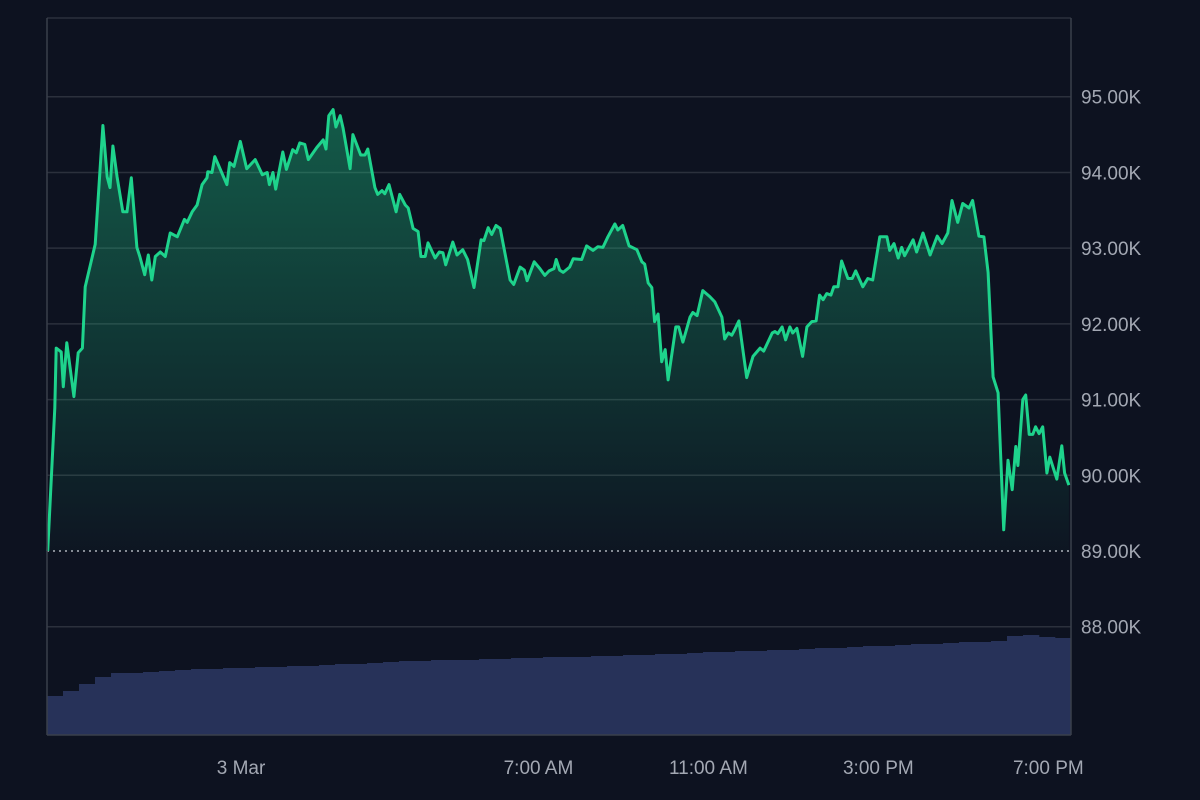 The width and height of the screenshot is (1200, 800). Describe the element at coordinates (1111, 628) in the screenshot. I see `y-tick-label: 88.00K` at that location.